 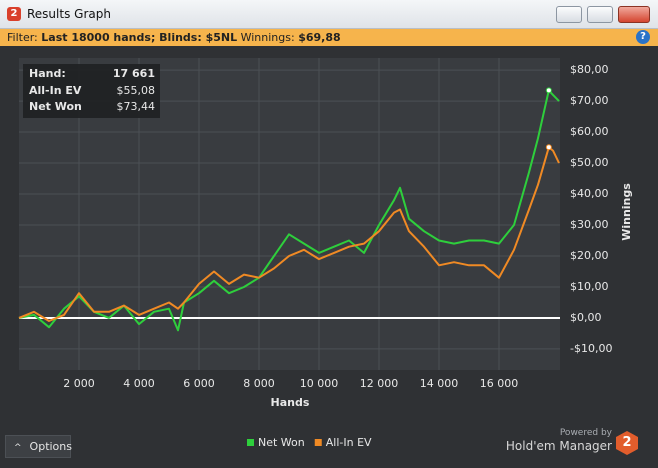 I want to click on y-tick-label: $0,00, so click(x=586, y=317).